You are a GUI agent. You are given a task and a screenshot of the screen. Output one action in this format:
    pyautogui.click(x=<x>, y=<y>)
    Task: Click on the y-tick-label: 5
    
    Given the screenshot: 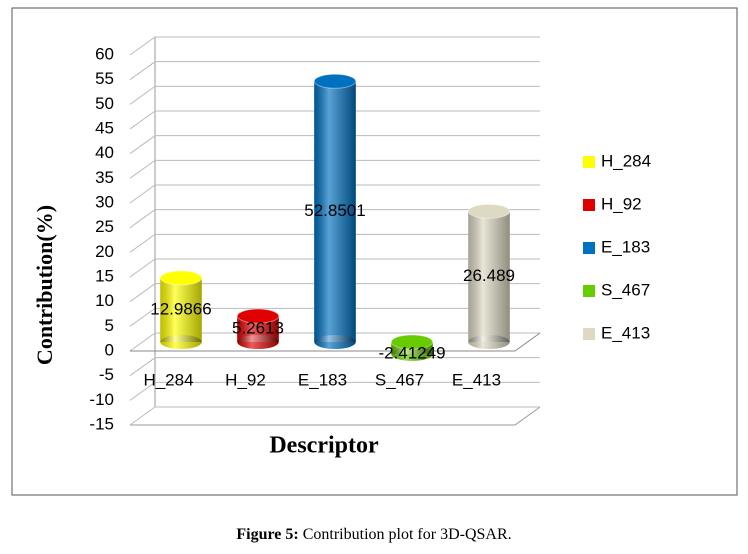 What is the action you would take?
    pyautogui.click(x=109, y=325)
    